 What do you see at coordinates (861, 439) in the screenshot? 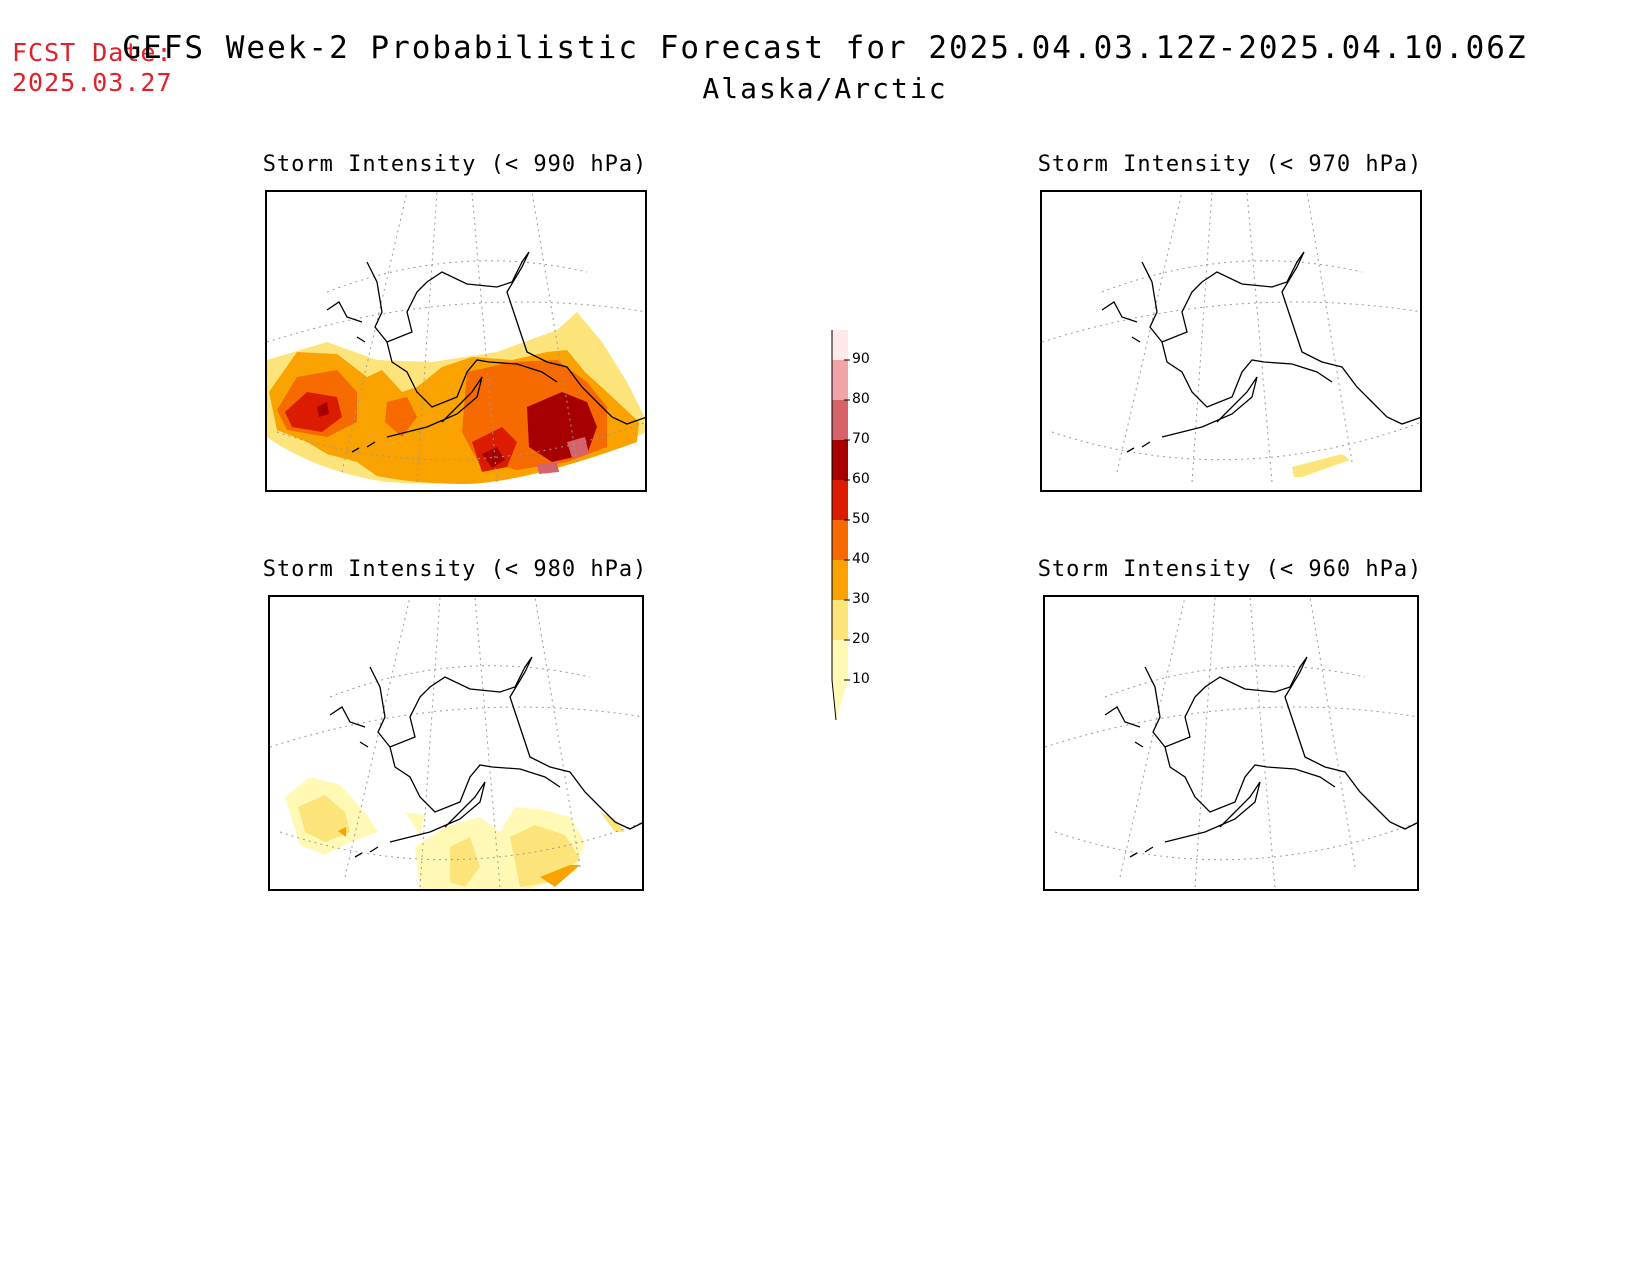
I see `colorbar-tick-label: 70` at bounding box center [861, 439].